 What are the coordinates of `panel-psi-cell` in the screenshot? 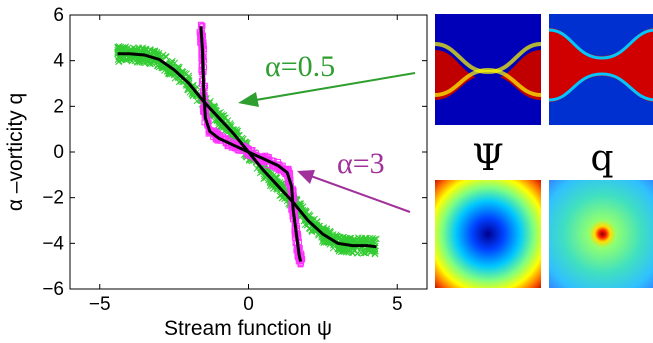 It's located at (488, 234).